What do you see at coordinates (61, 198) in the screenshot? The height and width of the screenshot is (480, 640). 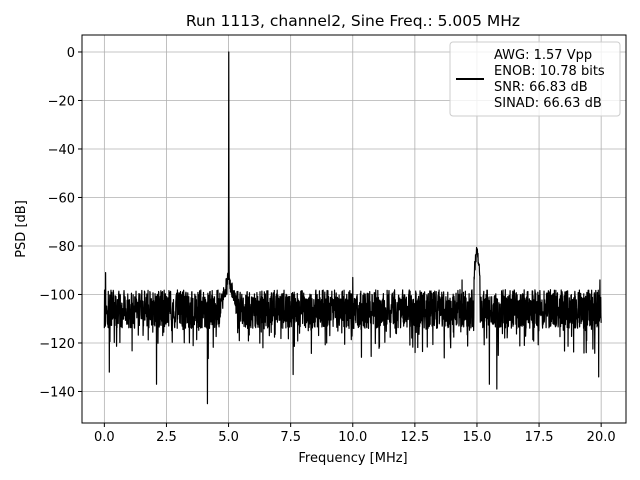 I see `y-tick-label: −60` at bounding box center [61, 198].